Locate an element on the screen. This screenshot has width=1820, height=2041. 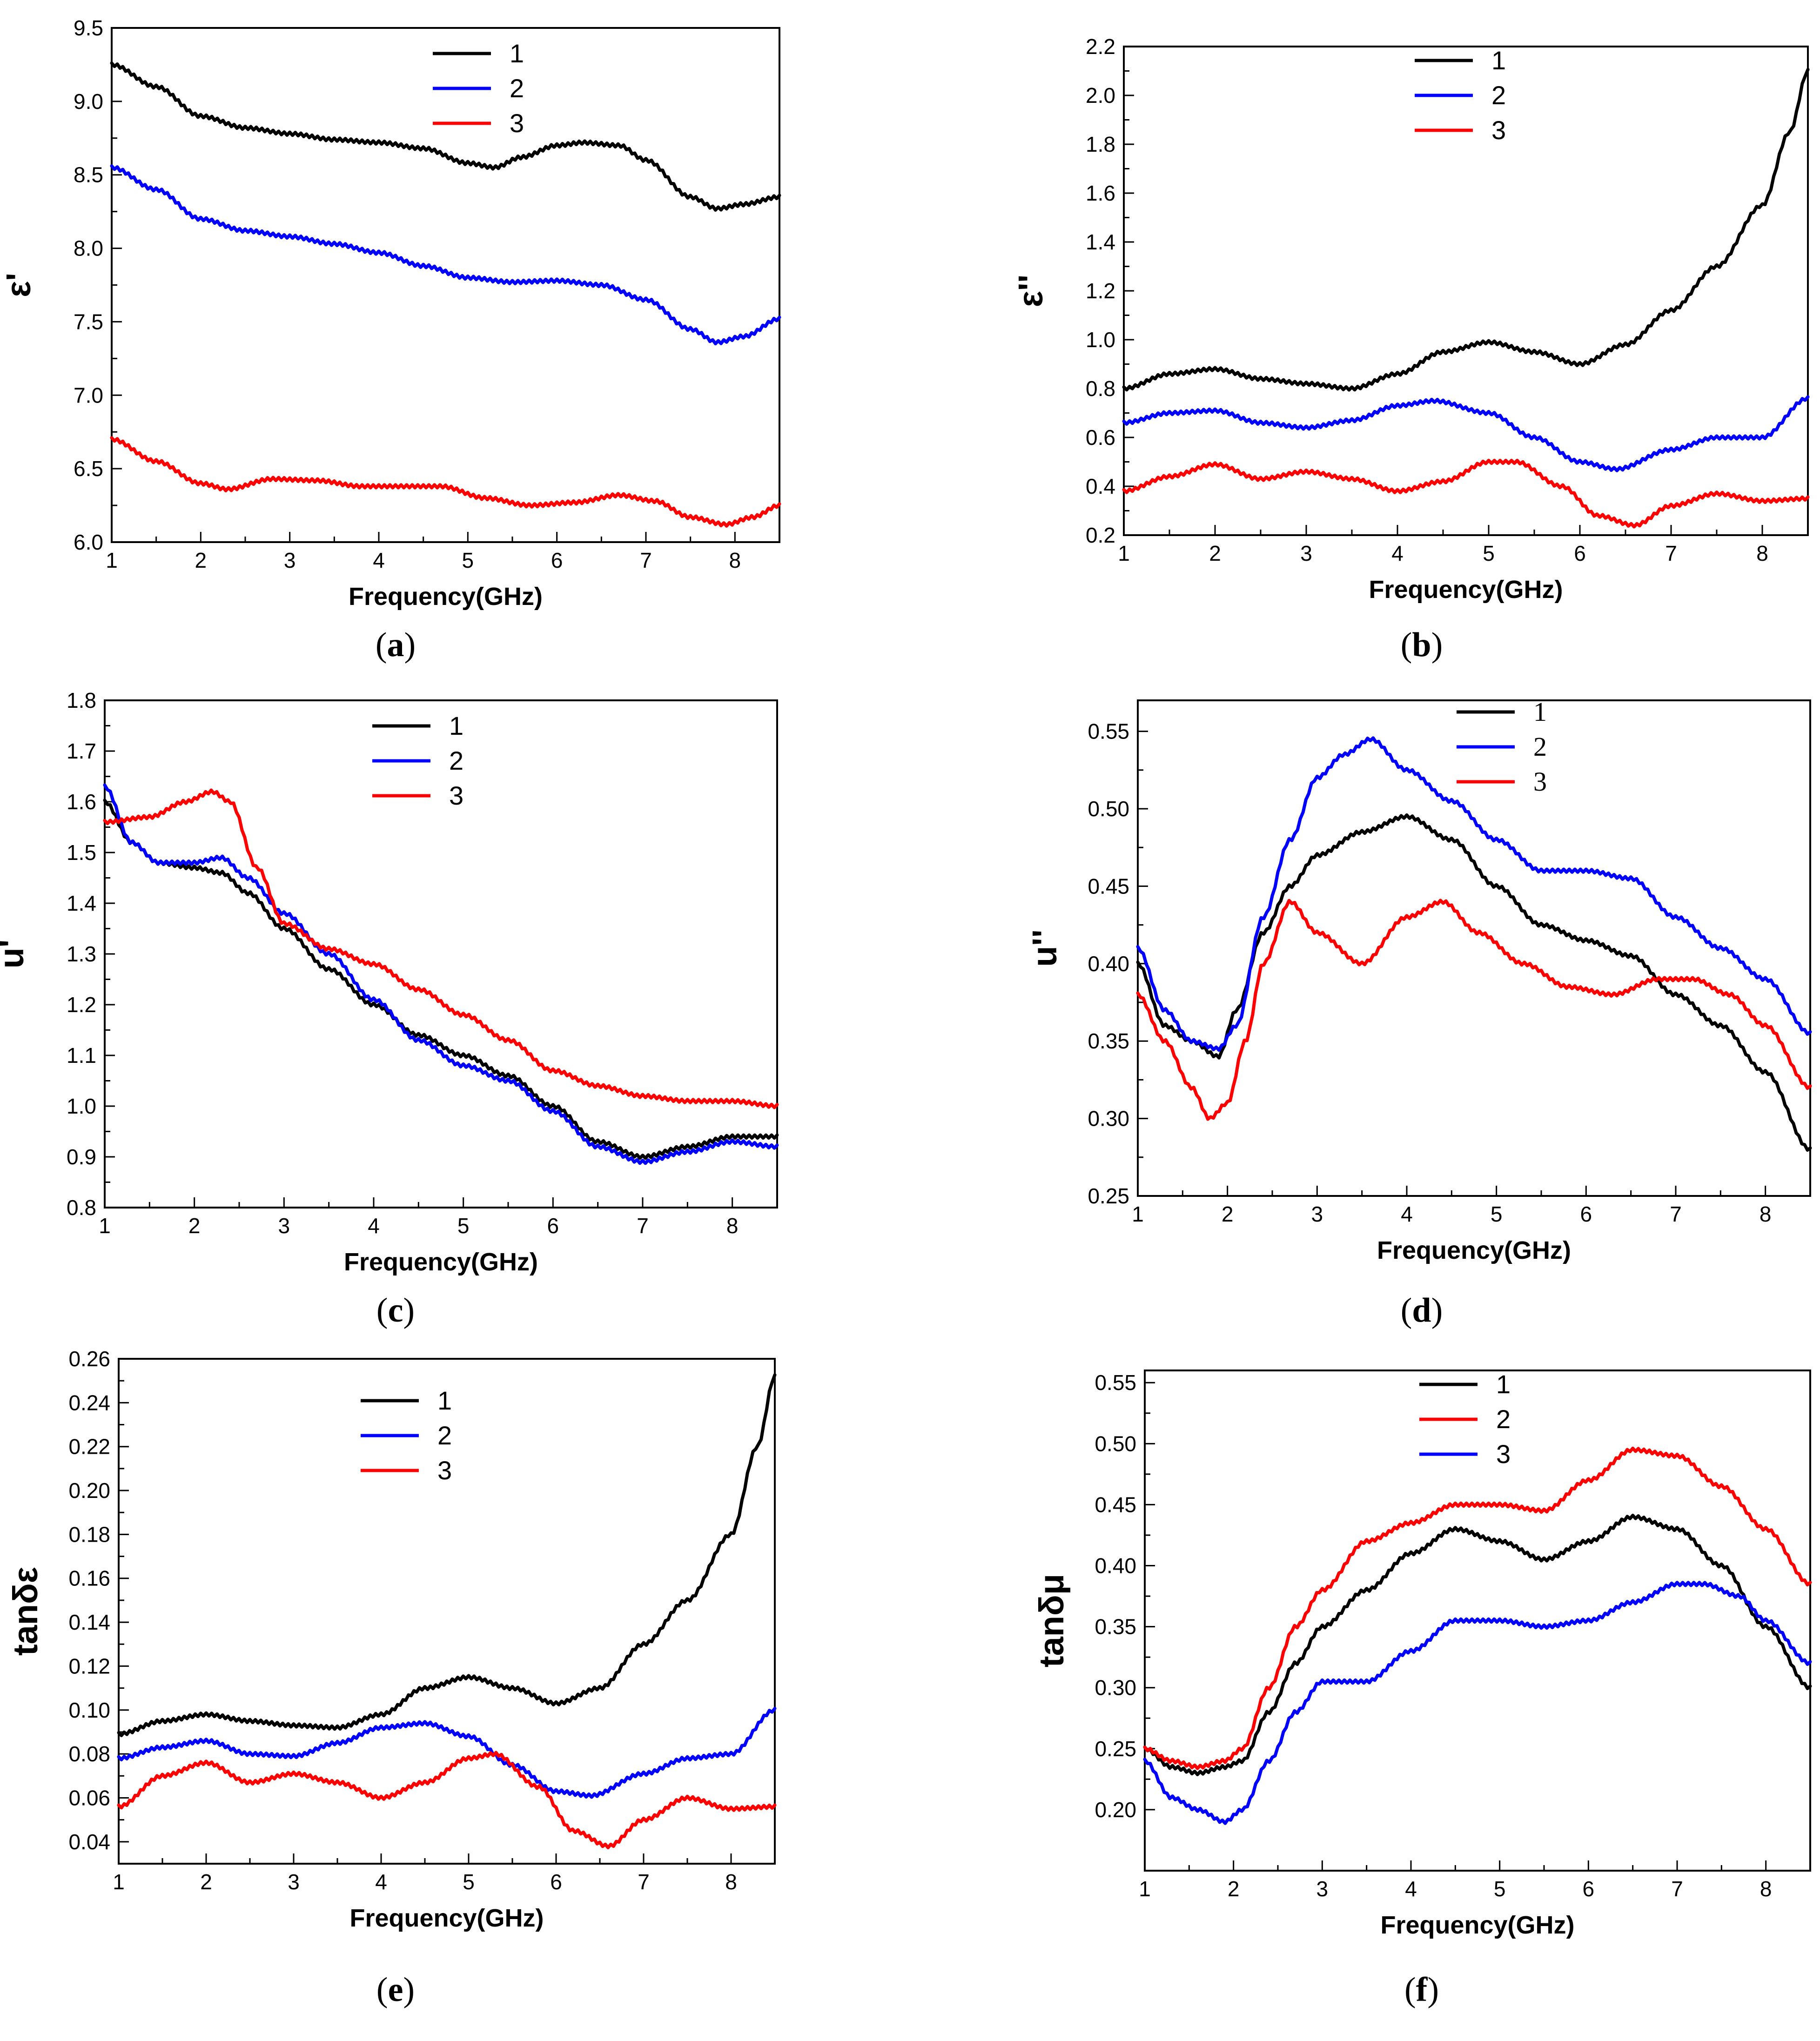
panel-caption: (c) is located at coordinates (395, 1310).